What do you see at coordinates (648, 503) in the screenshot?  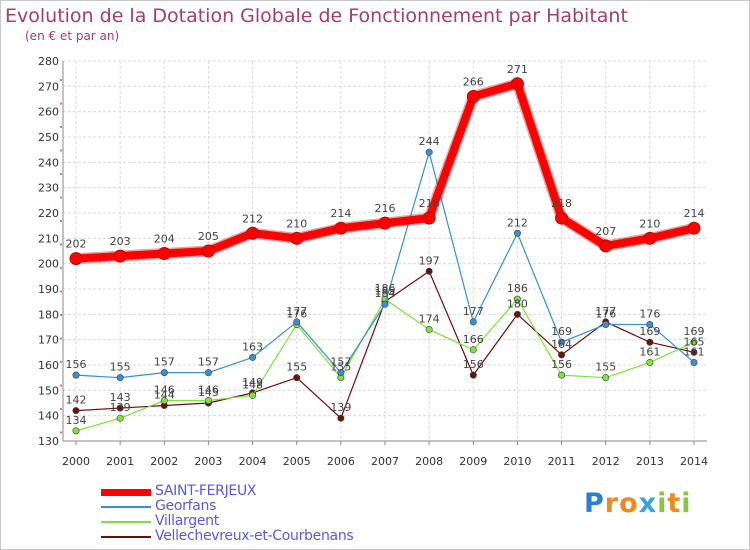 I see `logo-letter: x` at bounding box center [648, 503].